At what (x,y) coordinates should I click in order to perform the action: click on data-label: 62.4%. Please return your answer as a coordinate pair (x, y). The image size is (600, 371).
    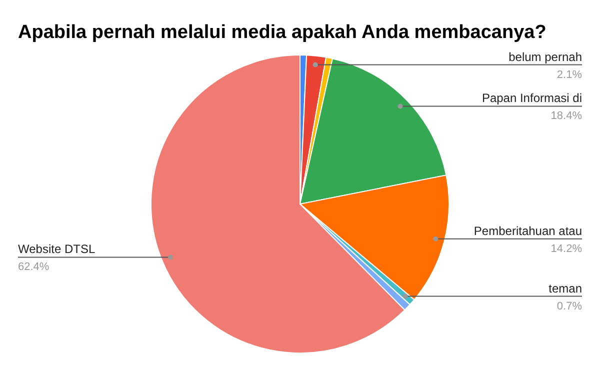
    Looking at the image, I should click on (34, 267).